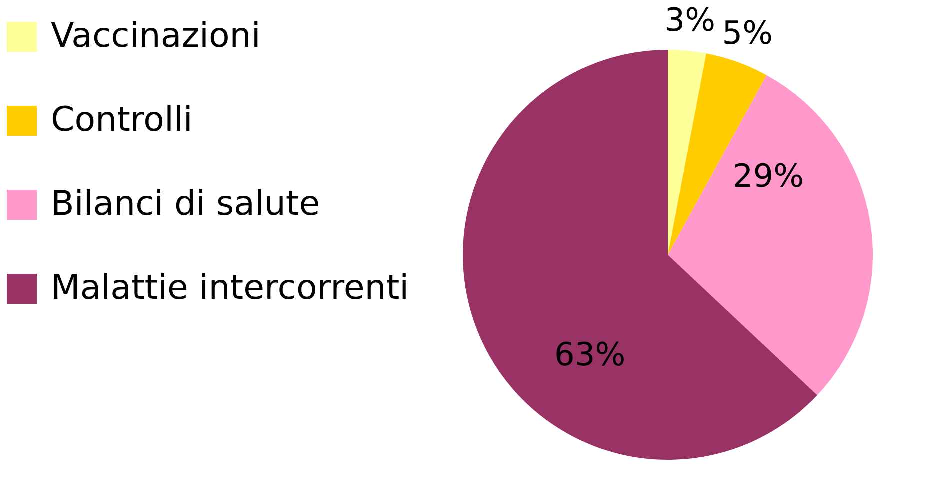 The width and height of the screenshot is (952, 496). What do you see at coordinates (185, 204) in the screenshot?
I see `legend-label: Bilanci di salute` at bounding box center [185, 204].